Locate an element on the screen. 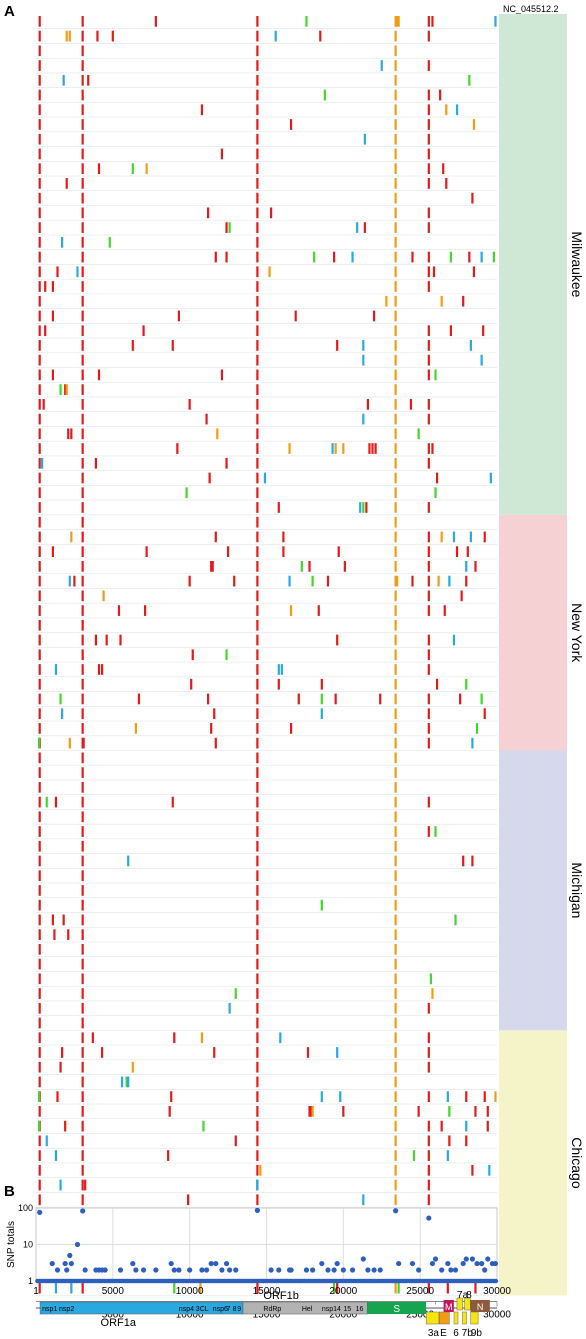  region-label: New York is located at coordinates (577, 633).